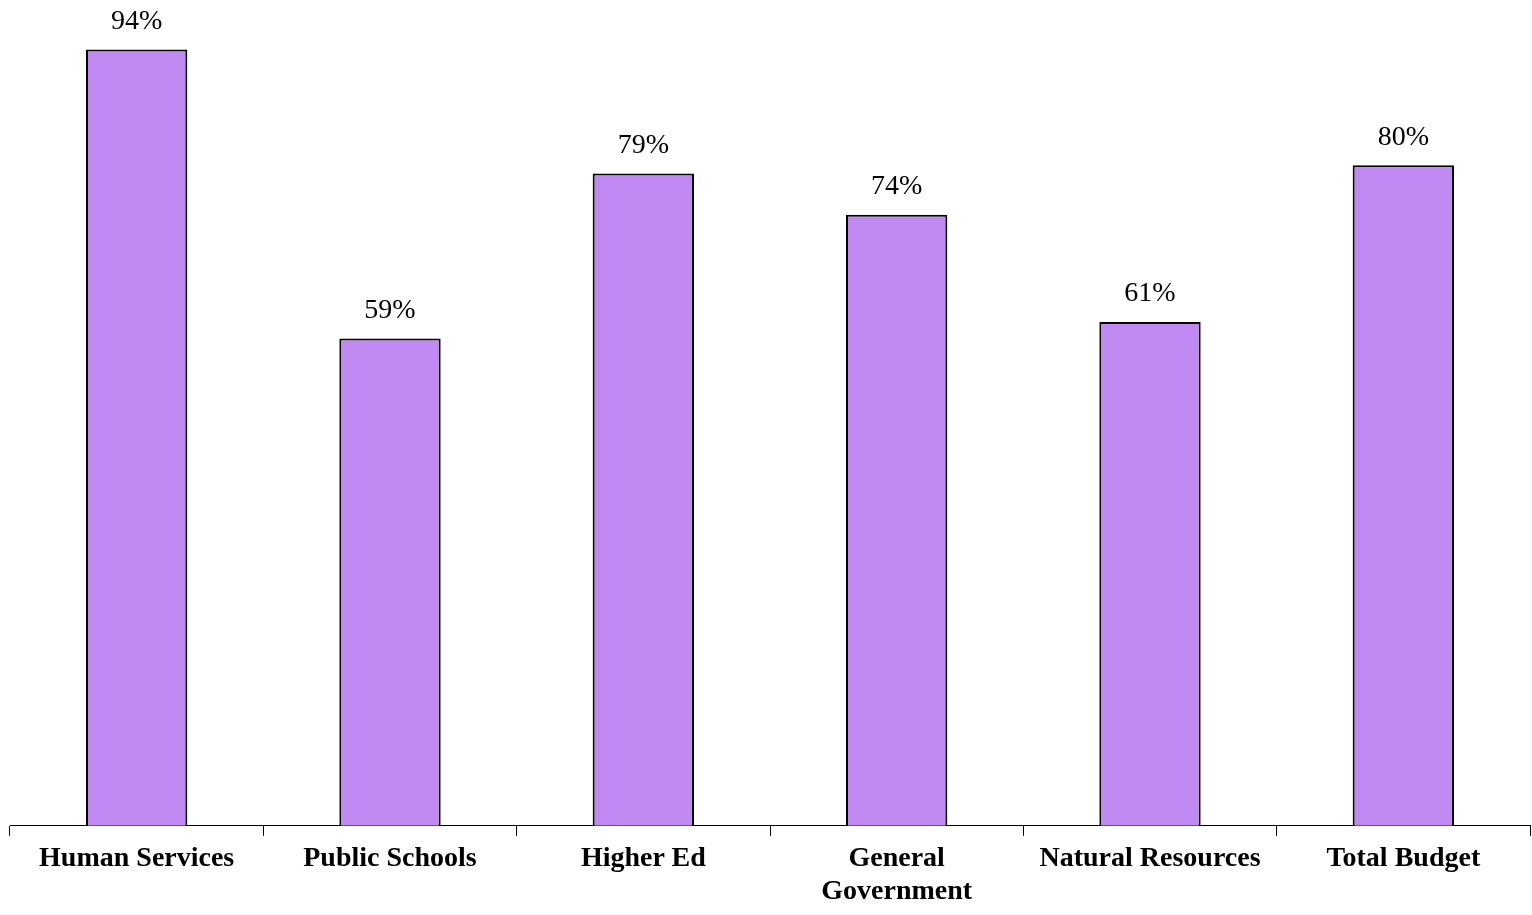  What do you see at coordinates (1403, 135) in the screenshot?
I see `data-label: 80%` at bounding box center [1403, 135].